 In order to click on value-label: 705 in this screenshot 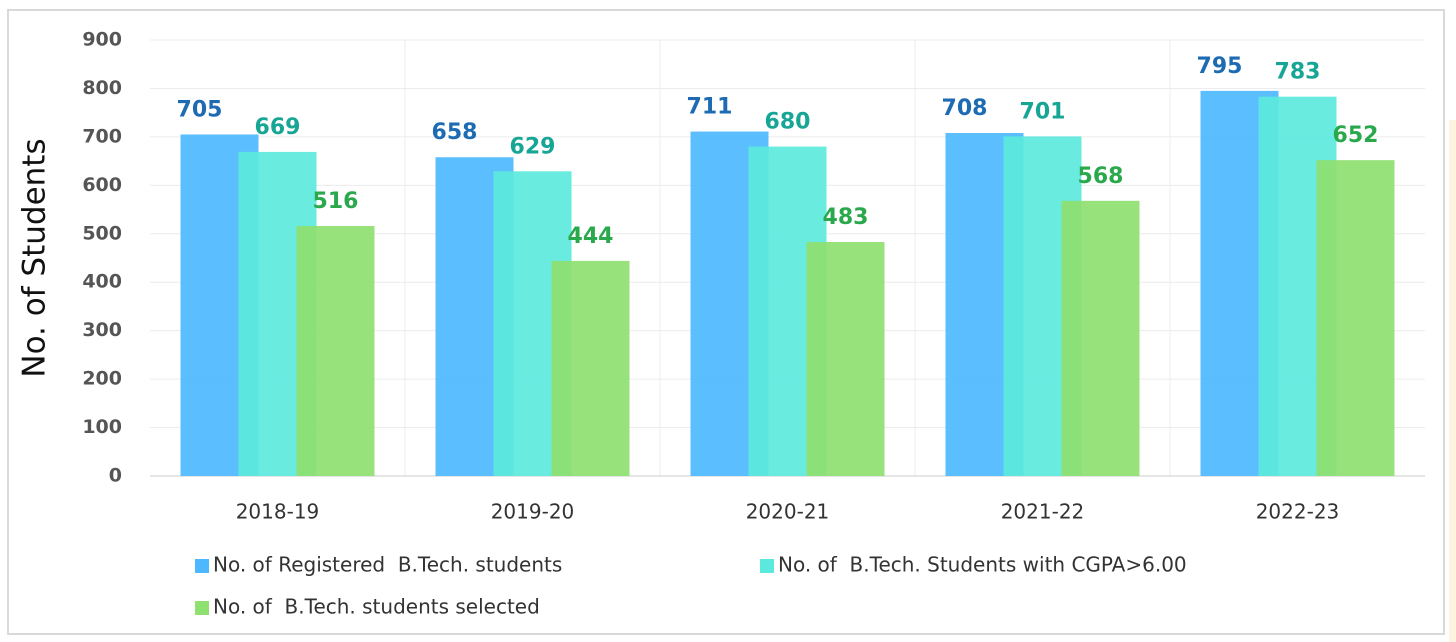, I will do `click(200, 109)`.